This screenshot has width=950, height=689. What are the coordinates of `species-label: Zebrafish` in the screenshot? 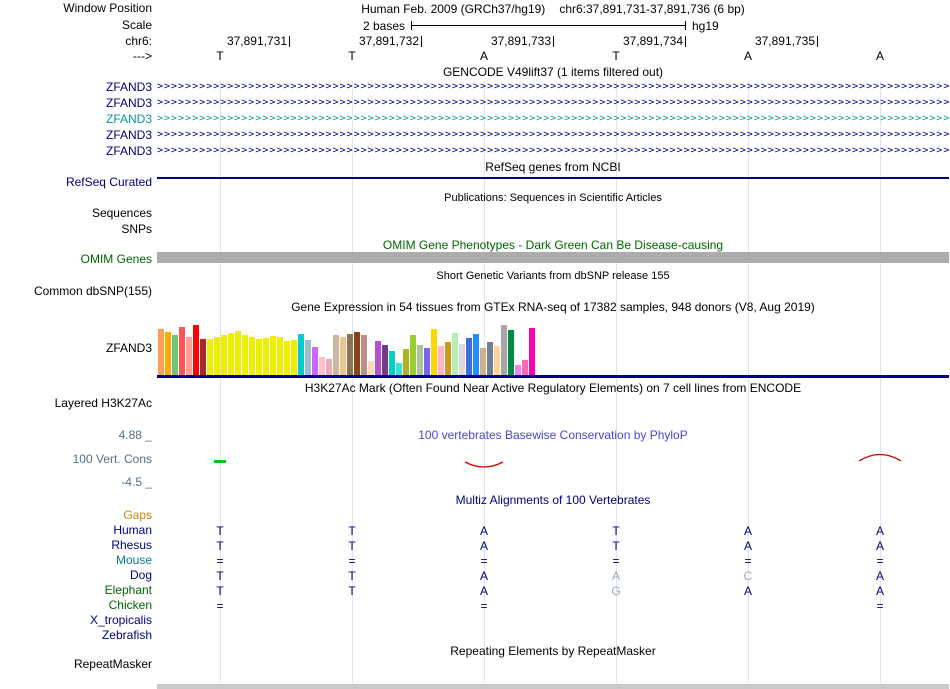 It's located at (126, 635).